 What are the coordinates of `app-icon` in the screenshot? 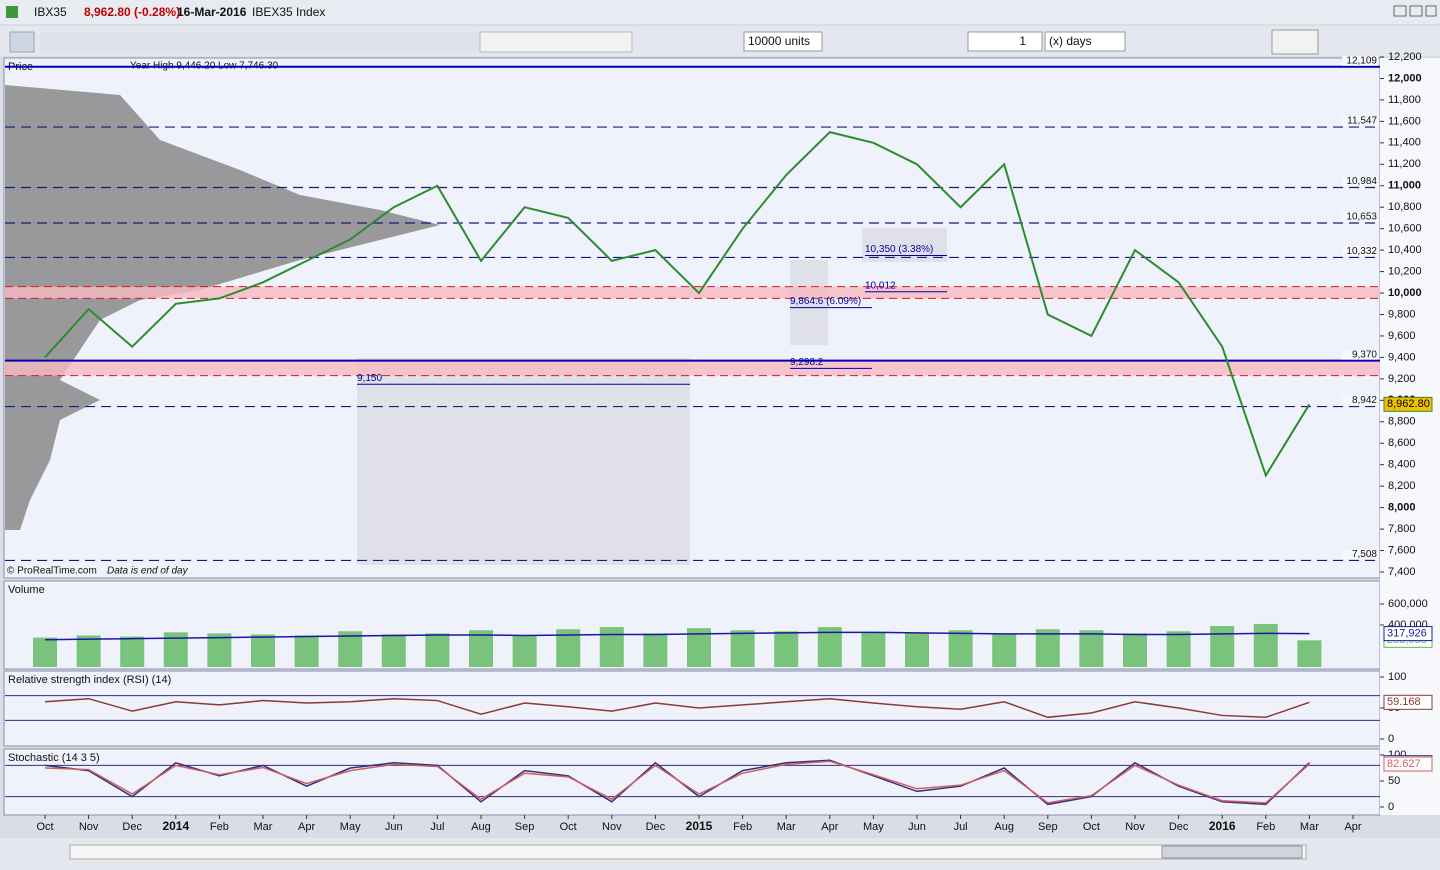 It's located at (12, 12).